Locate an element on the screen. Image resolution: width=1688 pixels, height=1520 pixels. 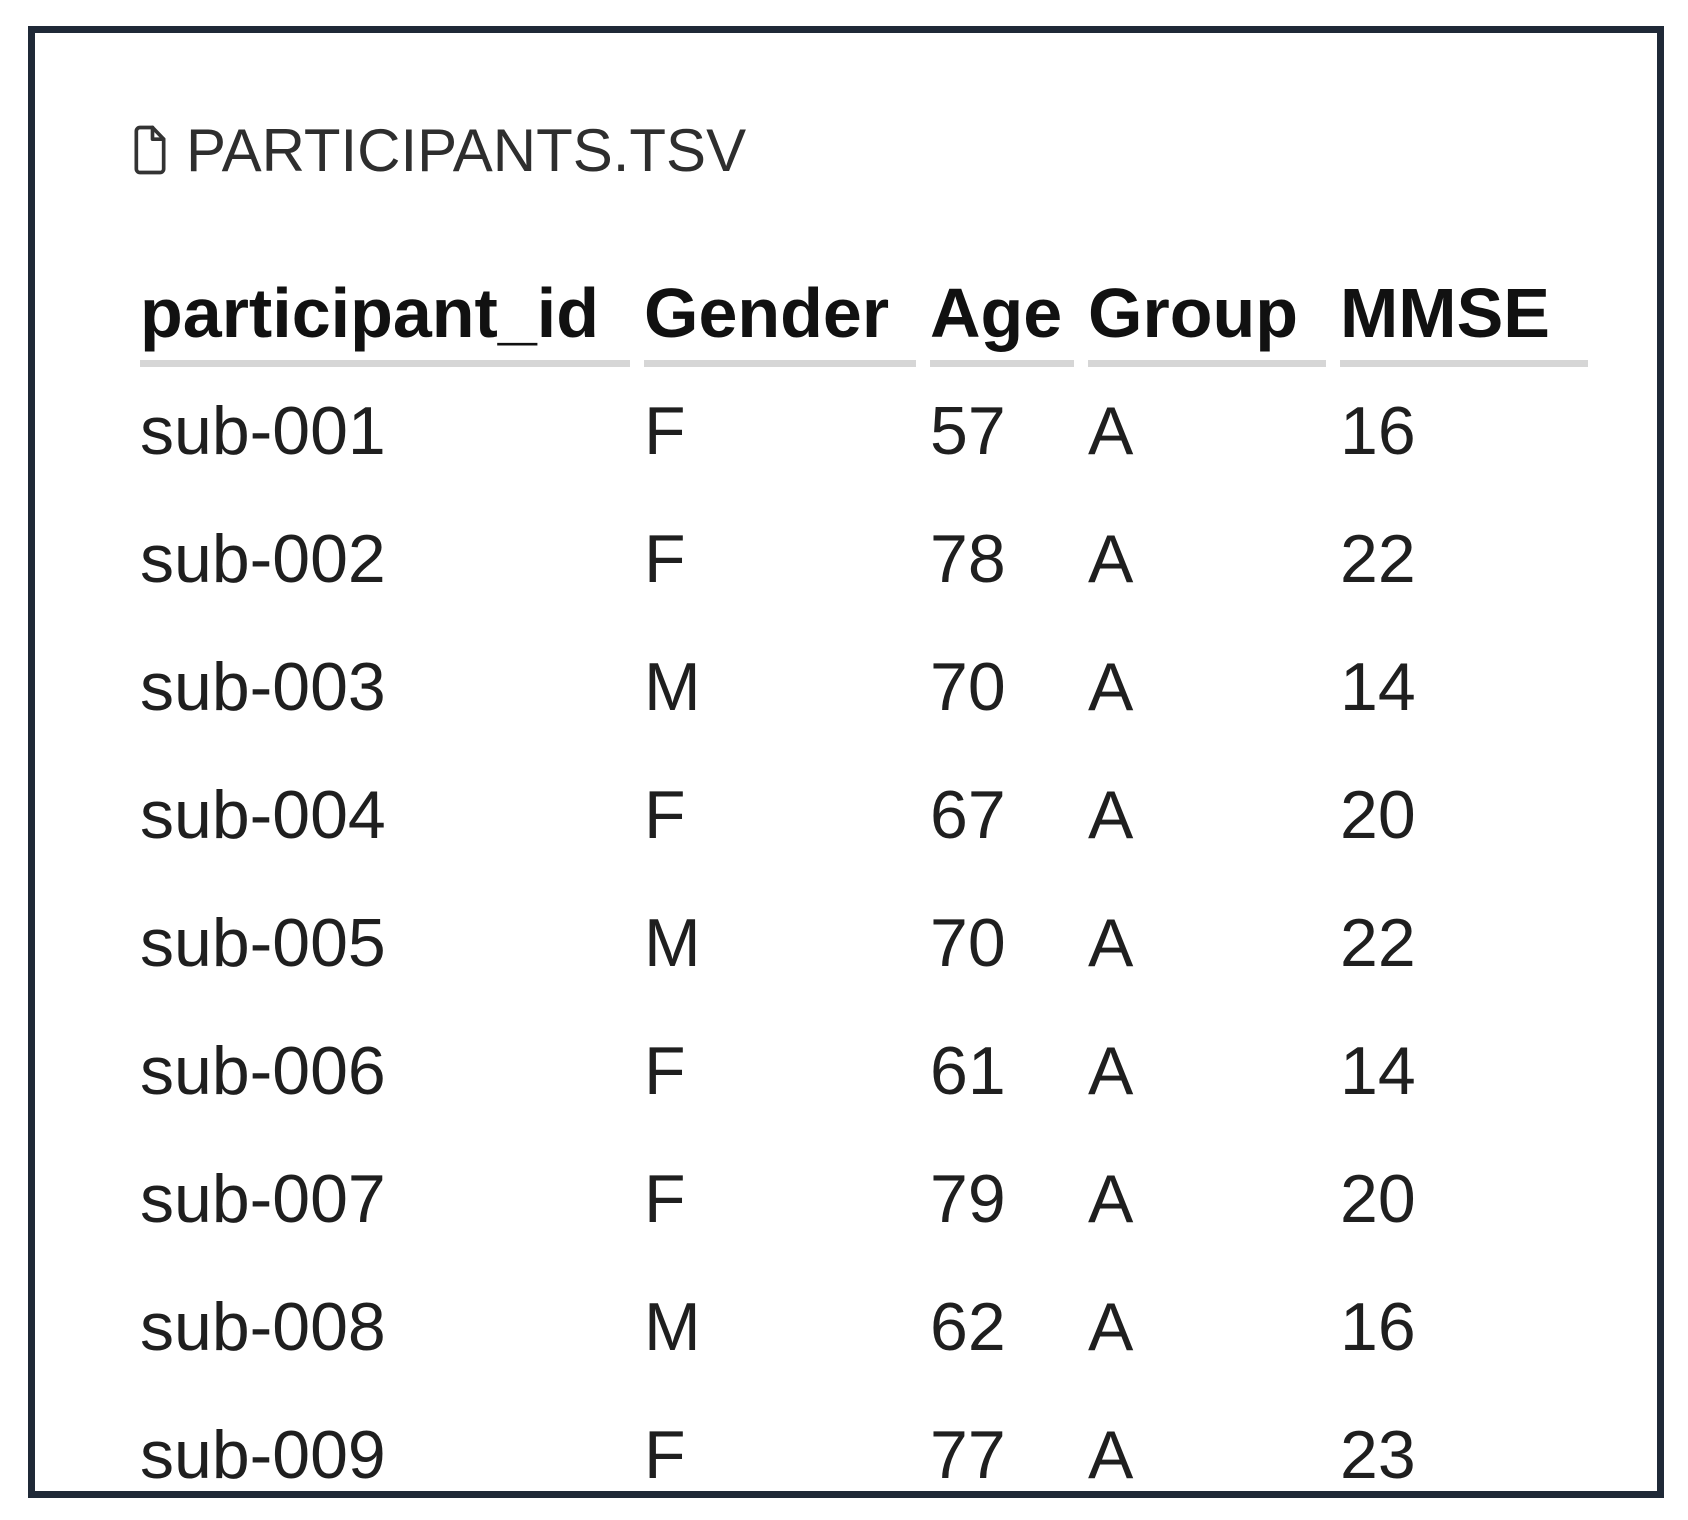
cell-age-row7: 79 is located at coordinates (968, 1199).